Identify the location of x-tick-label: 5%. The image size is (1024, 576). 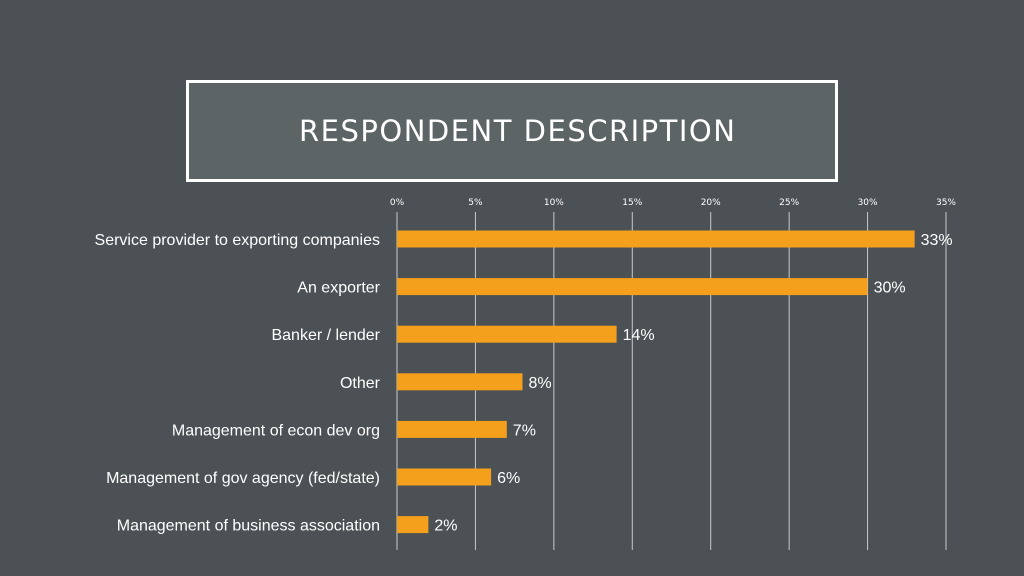
(475, 203).